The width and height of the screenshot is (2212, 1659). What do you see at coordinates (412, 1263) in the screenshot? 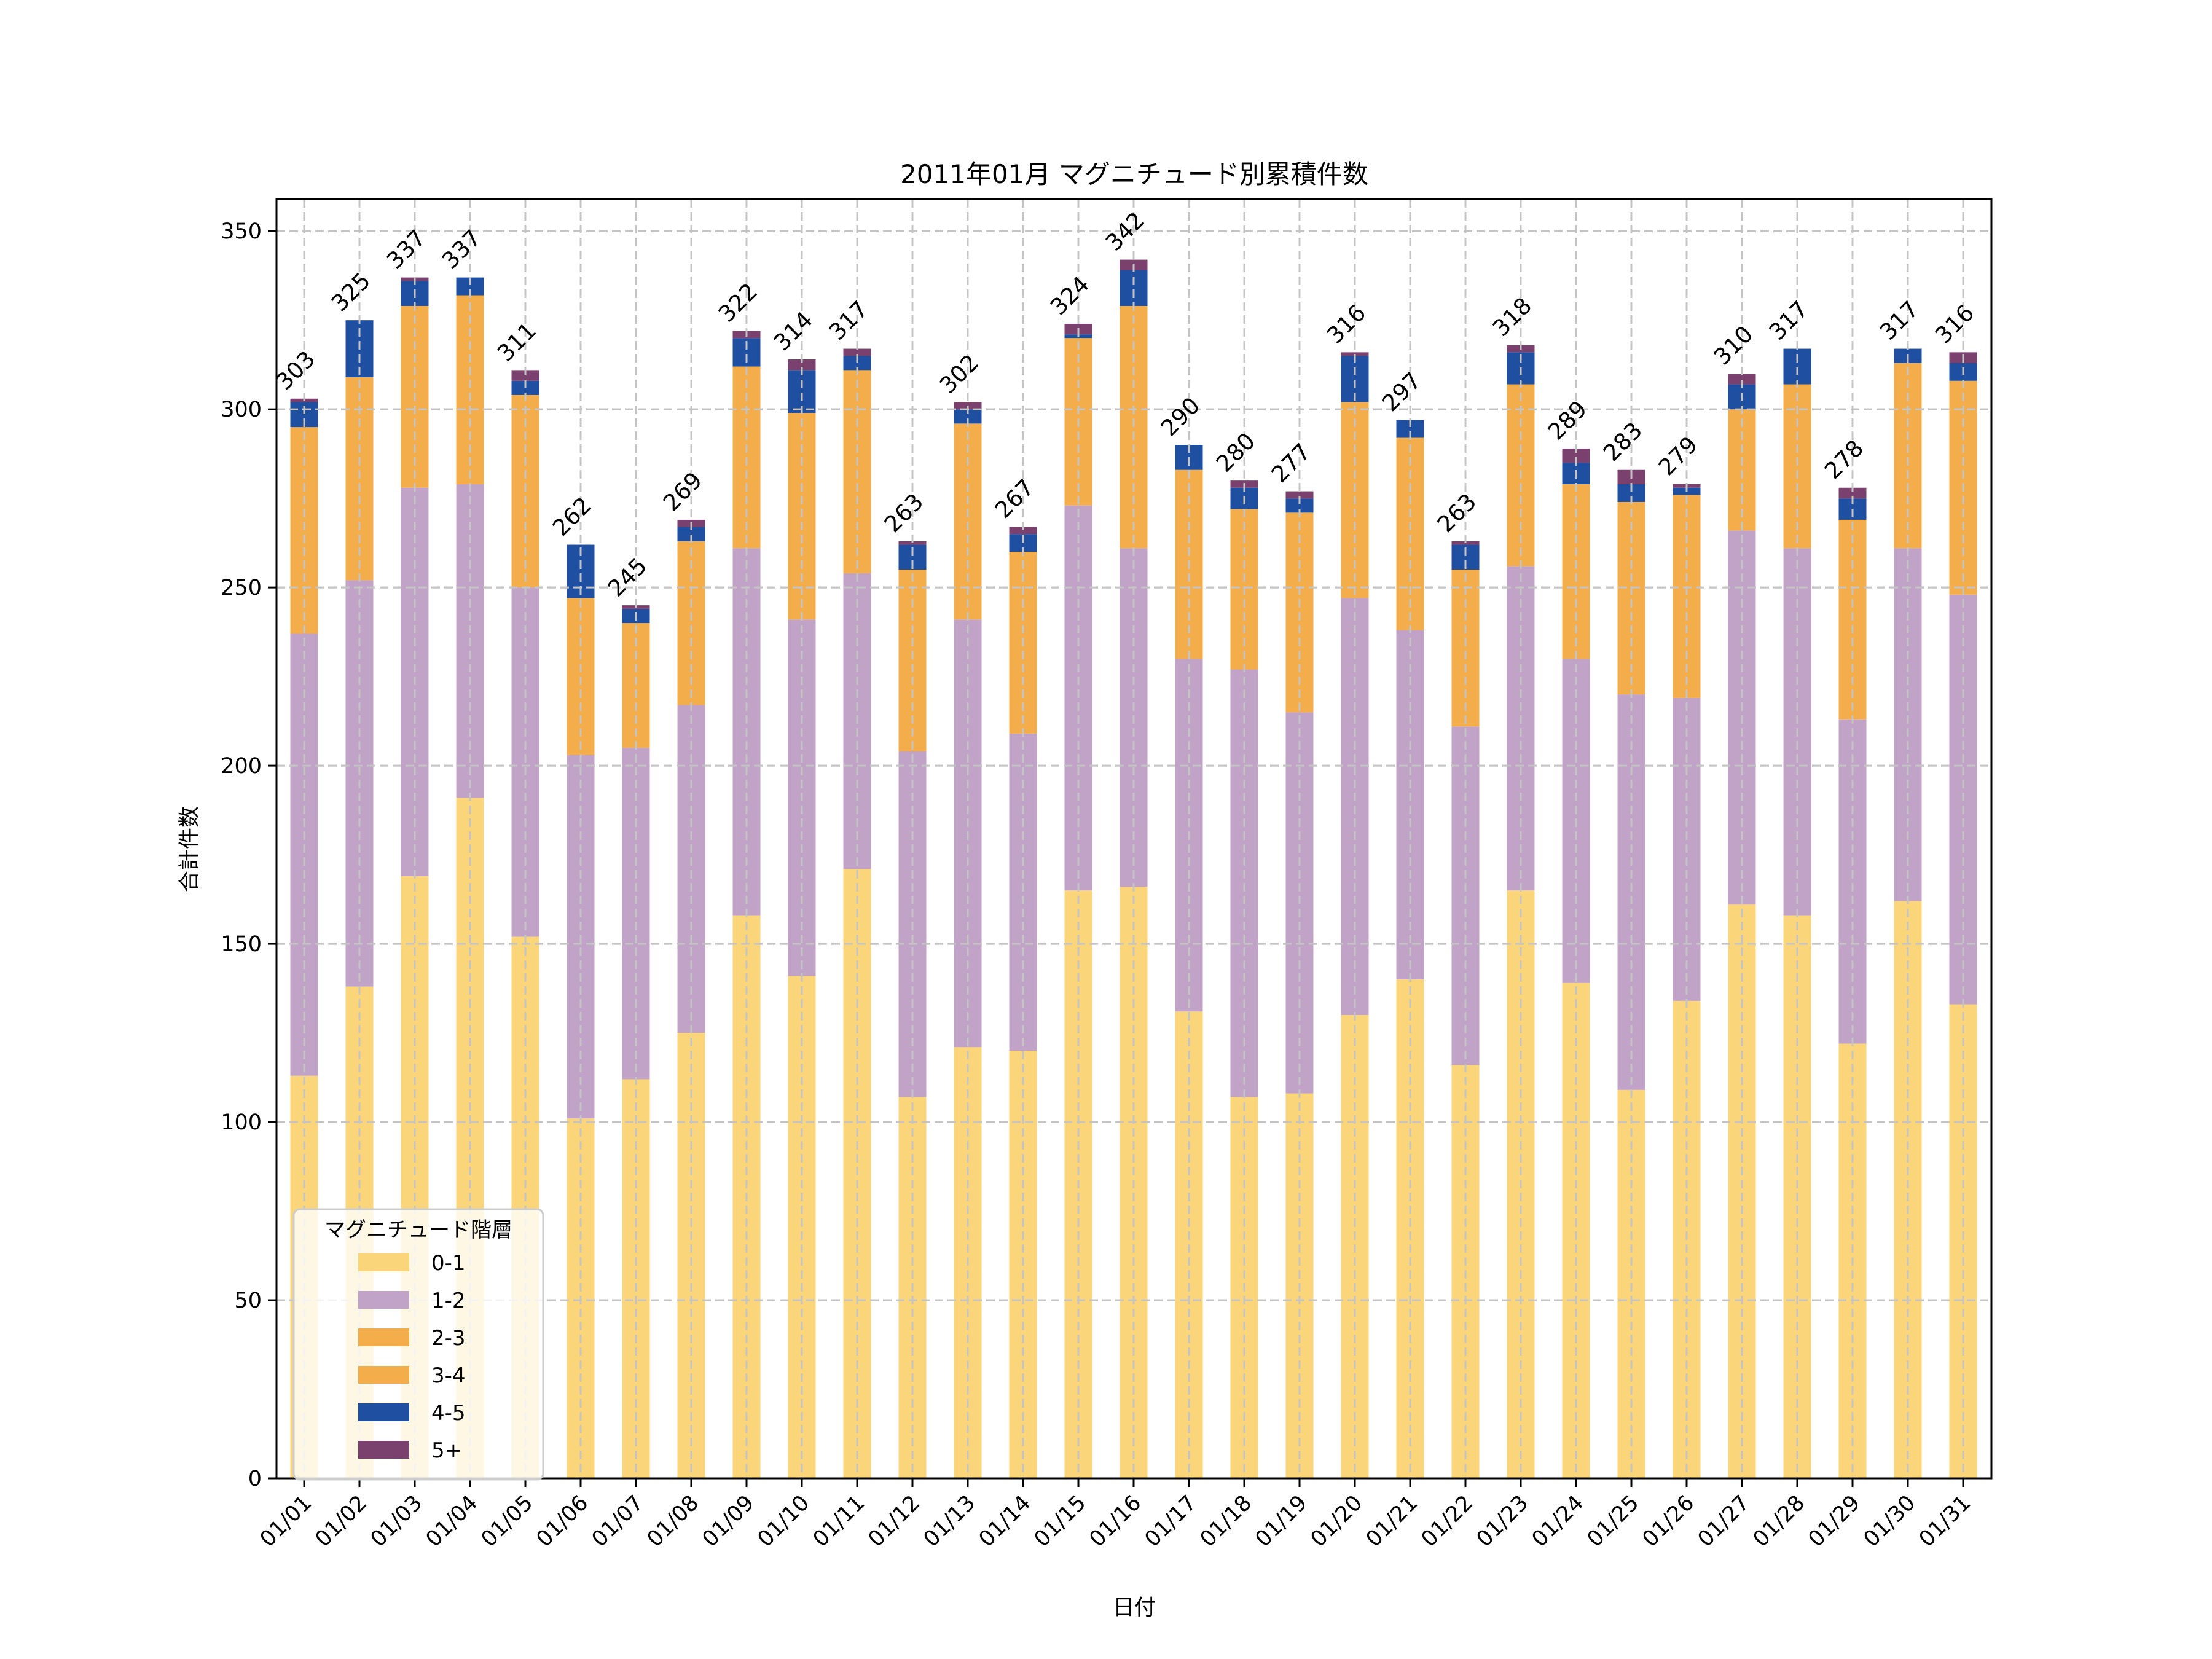
I see `legend-item: 0-1` at bounding box center [412, 1263].